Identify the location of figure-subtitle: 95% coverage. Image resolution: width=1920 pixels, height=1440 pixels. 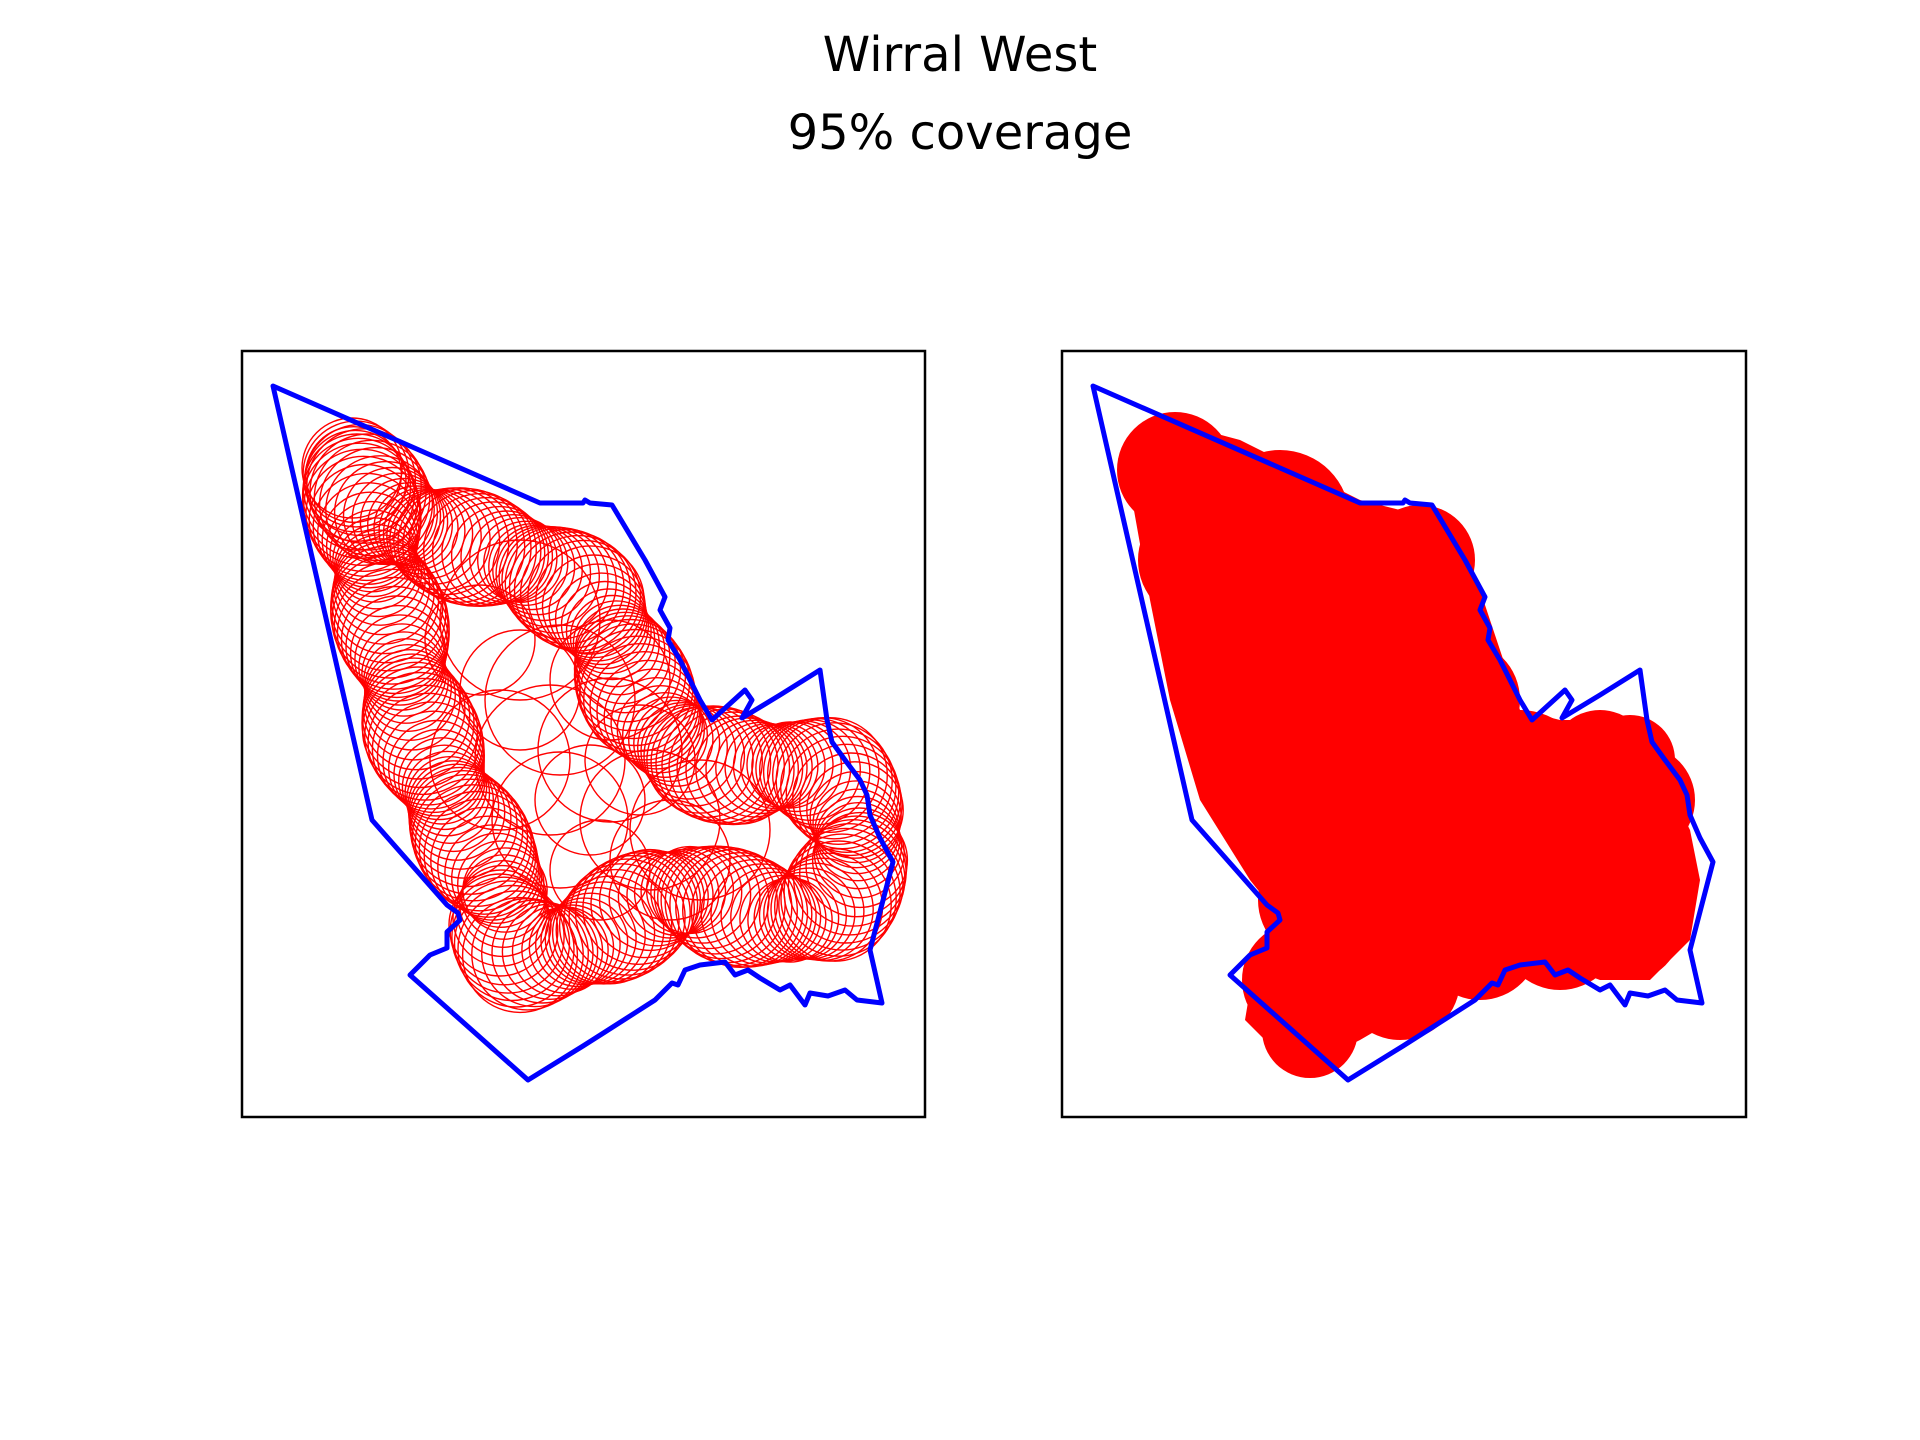
(960, 133).